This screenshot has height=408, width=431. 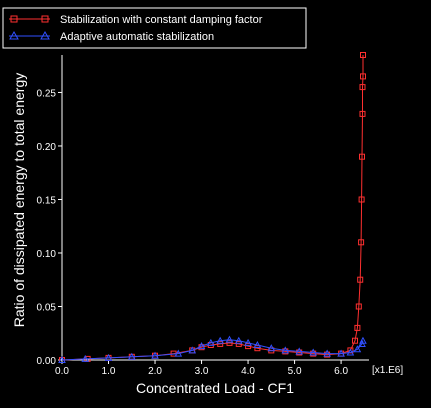 I want to click on x-tick-label: 4.0, so click(x=248, y=371).